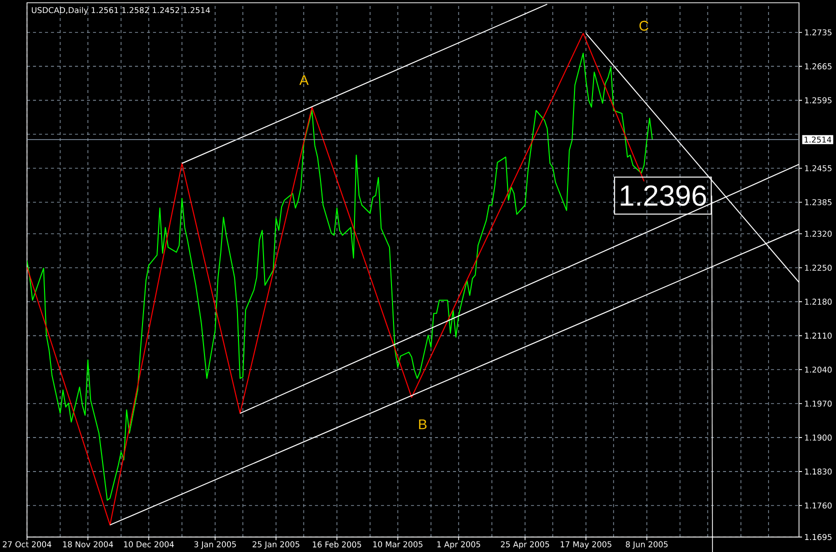 This screenshot has height=552, width=836. I want to click on ref-line-label: 1.2514, so click(818, 139).